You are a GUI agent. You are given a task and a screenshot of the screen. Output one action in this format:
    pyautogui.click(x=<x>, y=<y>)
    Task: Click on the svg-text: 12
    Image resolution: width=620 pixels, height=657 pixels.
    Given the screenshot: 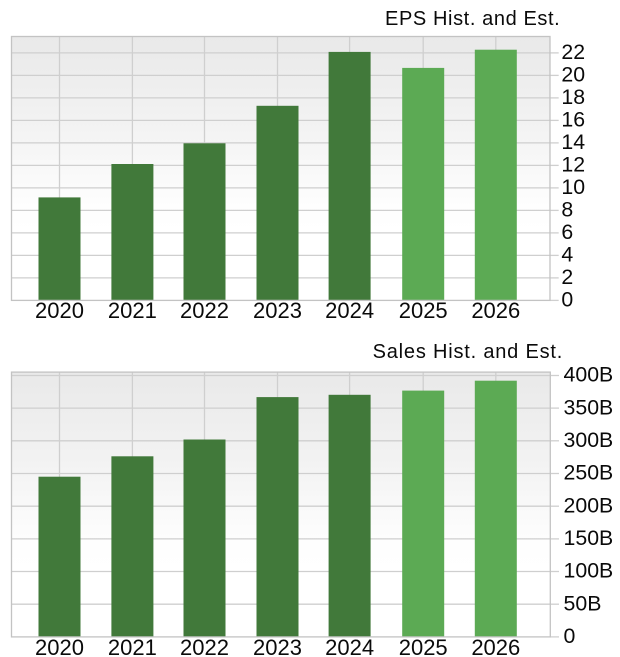 What is the action you would take?
    pyautogui.click(x=573, y=164)
    